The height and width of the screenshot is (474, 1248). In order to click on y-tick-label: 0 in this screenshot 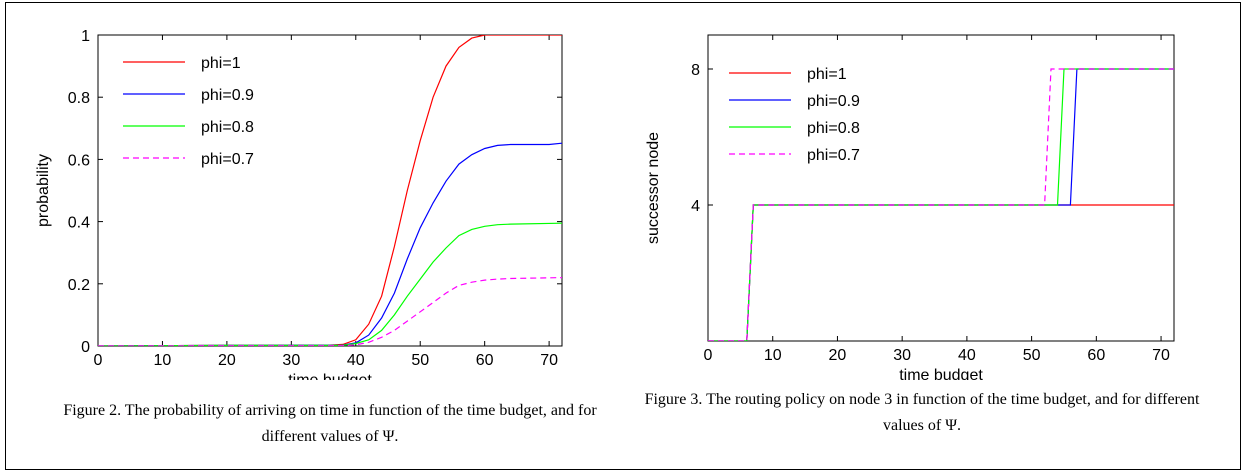, I will do `click(85, 347)`.